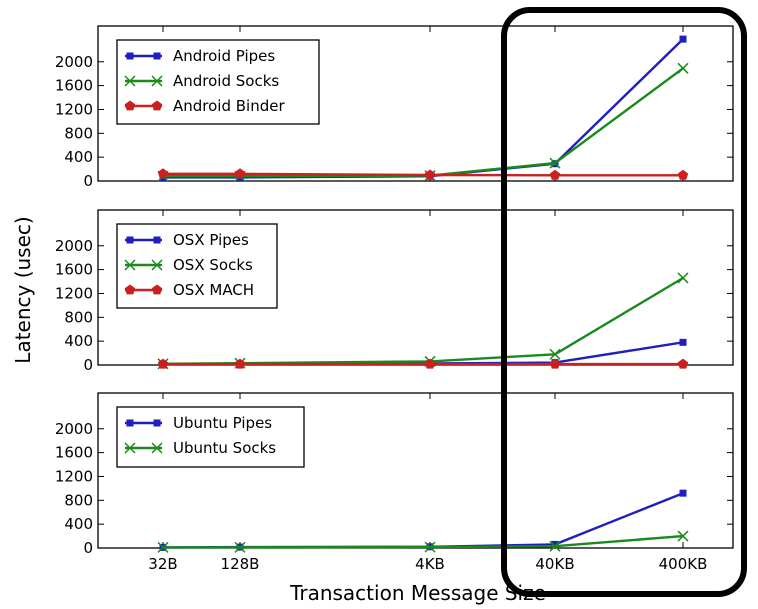 Image resolution: width=758 pixels, height=609 pixels. I want to click on legend-box, so click(210, 437).